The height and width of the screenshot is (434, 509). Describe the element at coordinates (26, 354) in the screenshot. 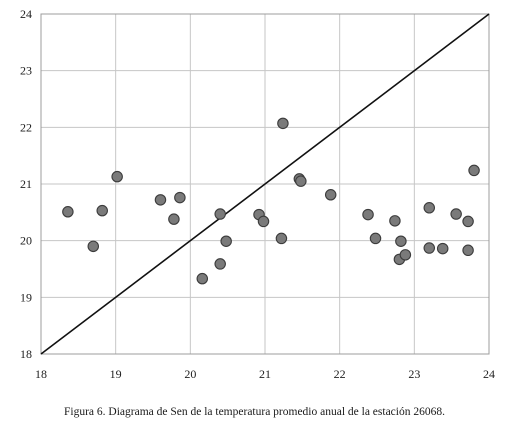

I see `y-tick-label: 18` at that location.